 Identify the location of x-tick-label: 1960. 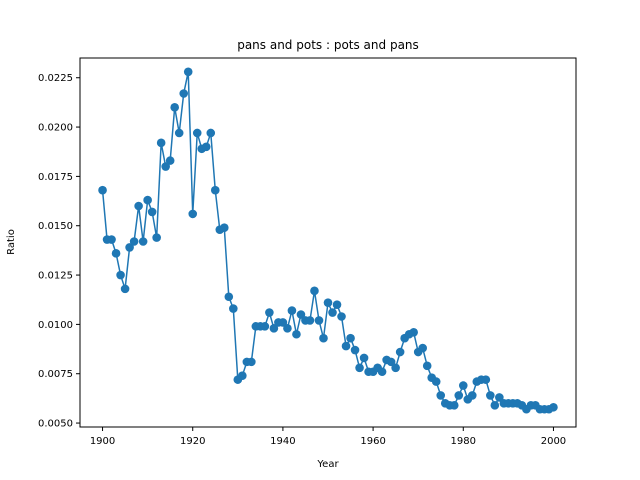
(372, 441).